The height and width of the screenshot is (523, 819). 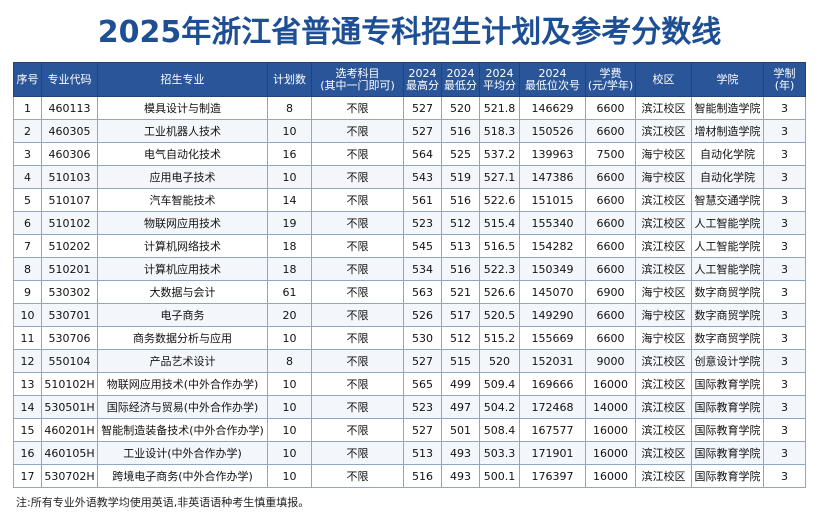 What do you see at coordinates (552, 361) in the screenshot?
I see `table-cell: 152031` at bounding box center [552, 361].